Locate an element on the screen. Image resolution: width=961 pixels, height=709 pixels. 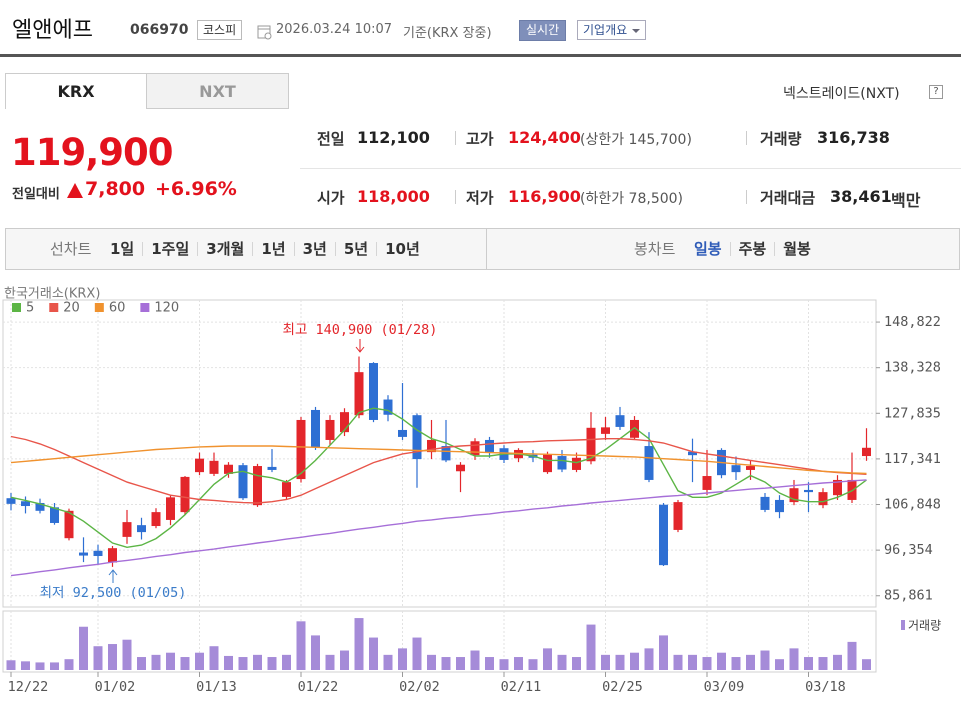
summary-label: 거래대금 is located at coordinates (788, 198).